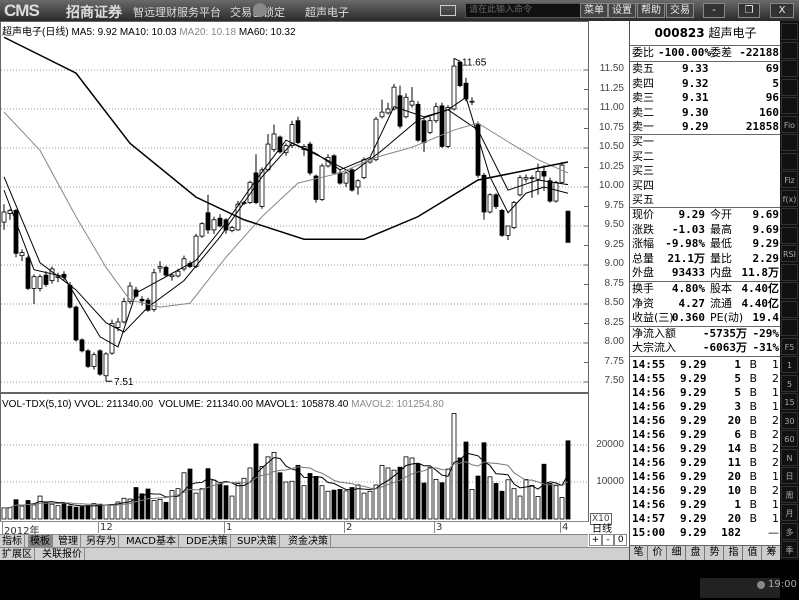 Image resolution: width=799 pixels, height=600 pixels. What do you see at coordinates (658, 553) in the screenshot?
I see `quote-tab-1: 价` at bounding box center [658, 553].